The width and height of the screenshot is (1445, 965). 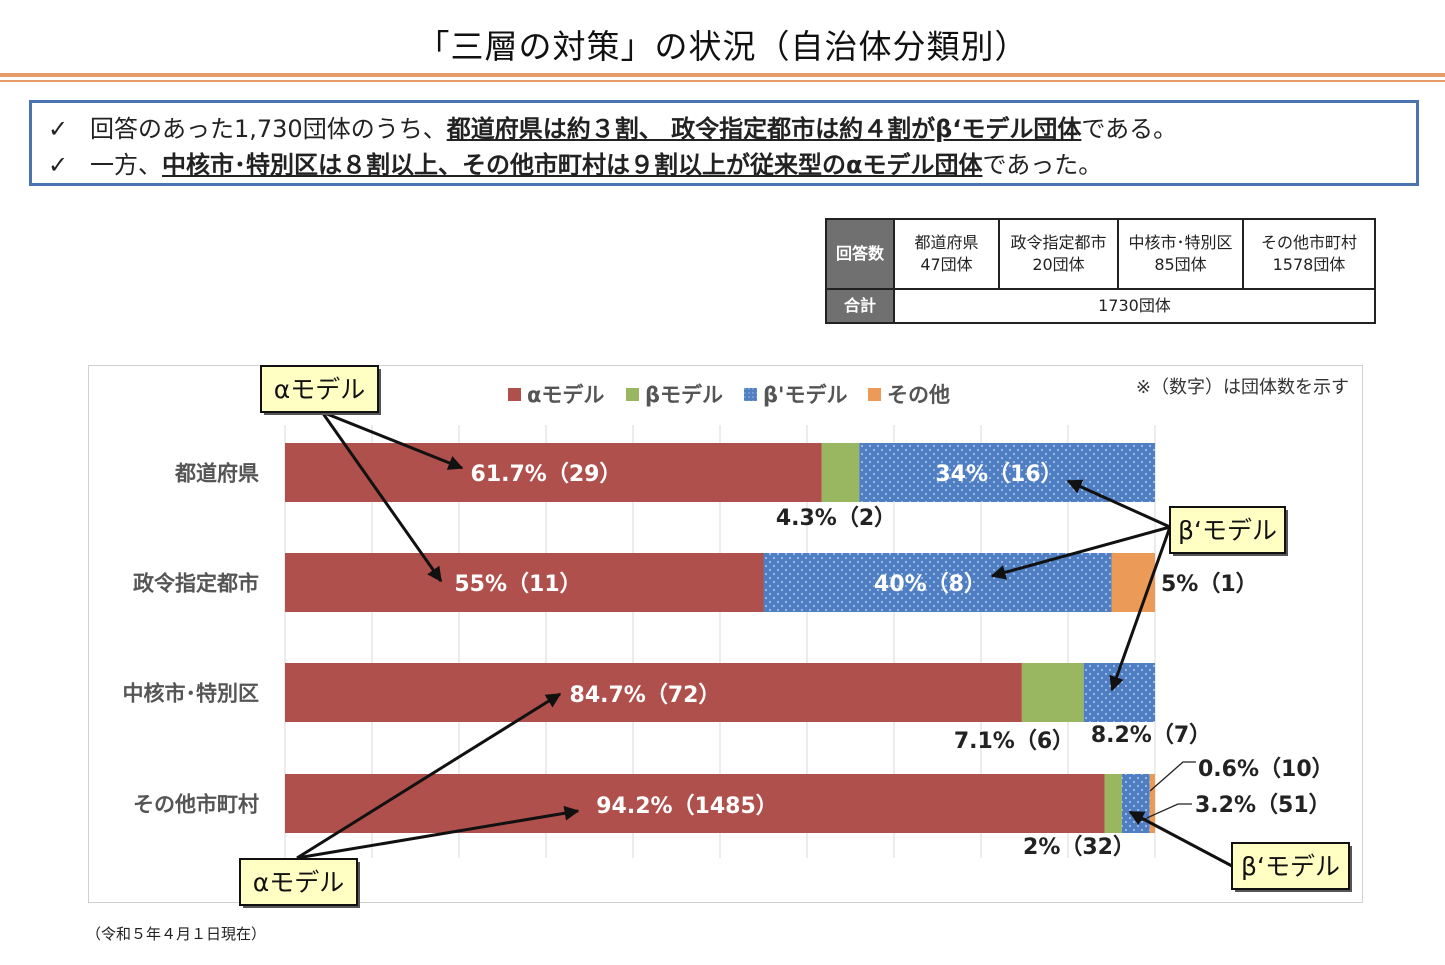 What do you see at coordinates (176, 934) in the screenshot?
I see `footnote: （令和５年４月１日現在）` at bounding box center [176, 934].